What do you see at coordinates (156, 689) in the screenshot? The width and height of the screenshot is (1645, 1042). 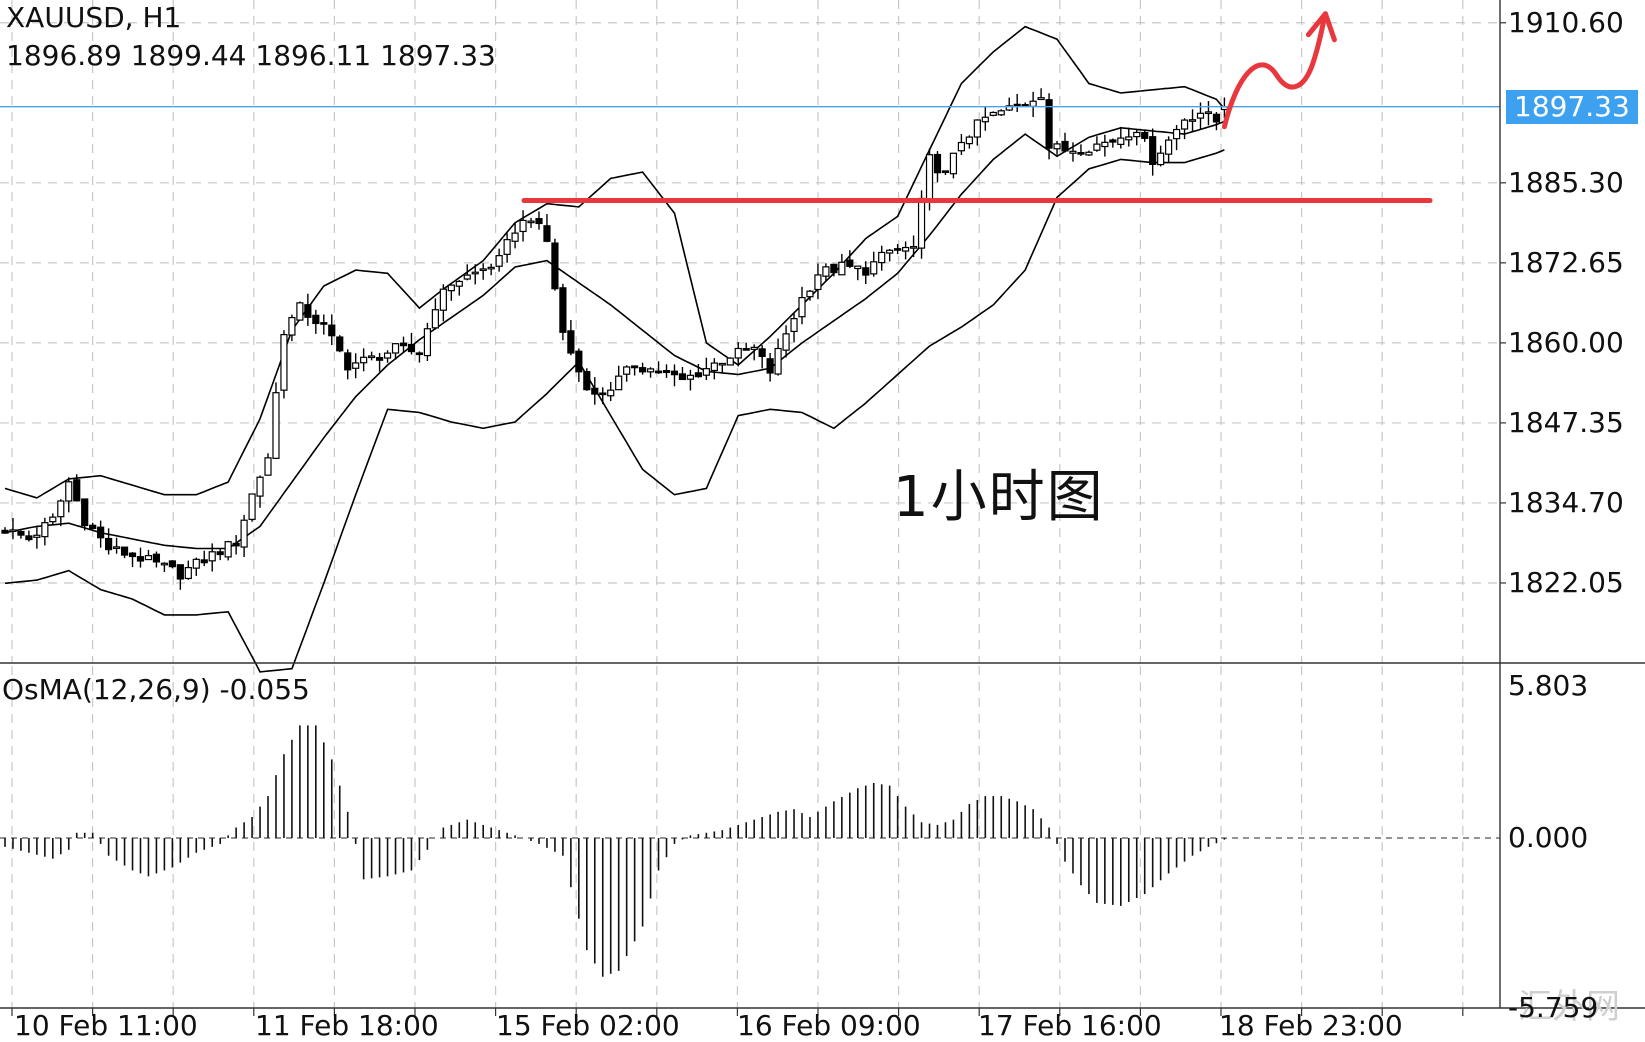 I see `osma-label: OsMA(12,26,9) -0.055` at bounding box center [156, 689].